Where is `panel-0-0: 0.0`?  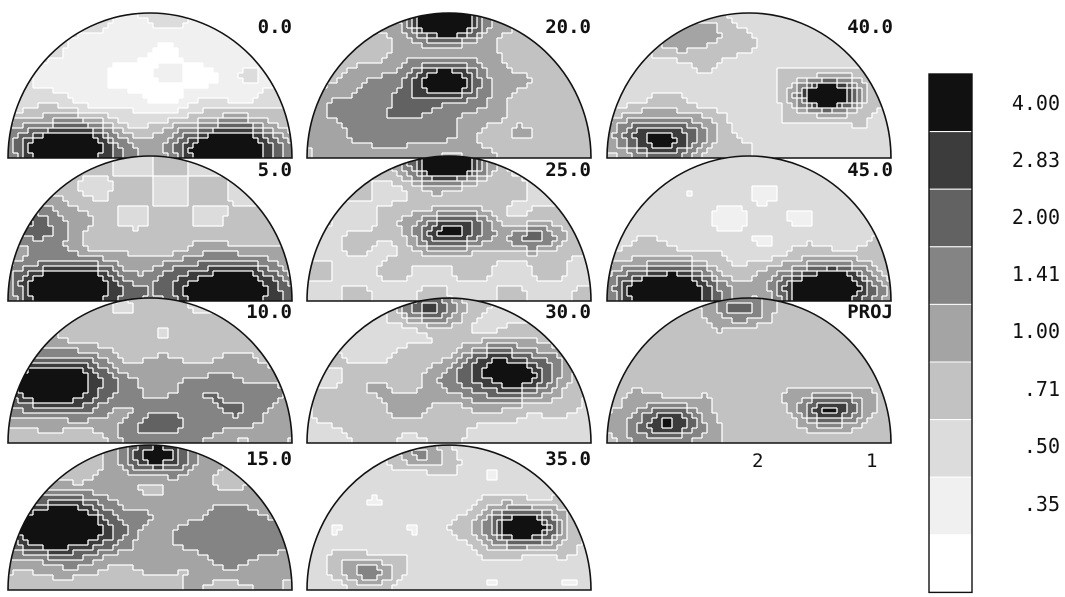
panel-0-0: 0.0 is located at coordinates (150, 85).